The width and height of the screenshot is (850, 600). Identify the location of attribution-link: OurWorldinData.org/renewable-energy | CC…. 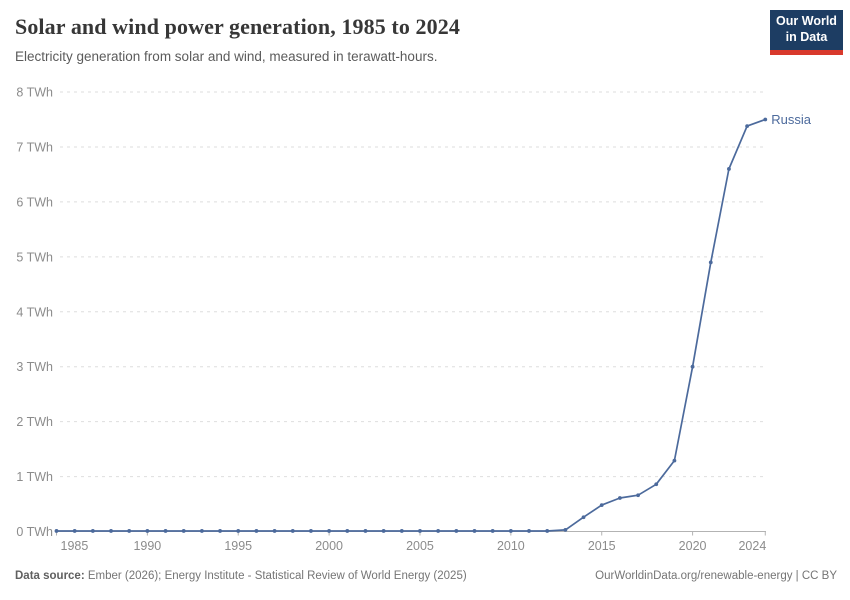
(716, 576).